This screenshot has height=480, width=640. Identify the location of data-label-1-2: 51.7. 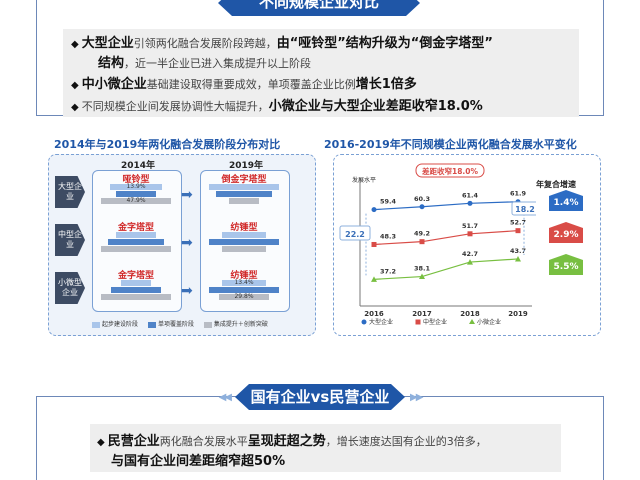
(470, 226).